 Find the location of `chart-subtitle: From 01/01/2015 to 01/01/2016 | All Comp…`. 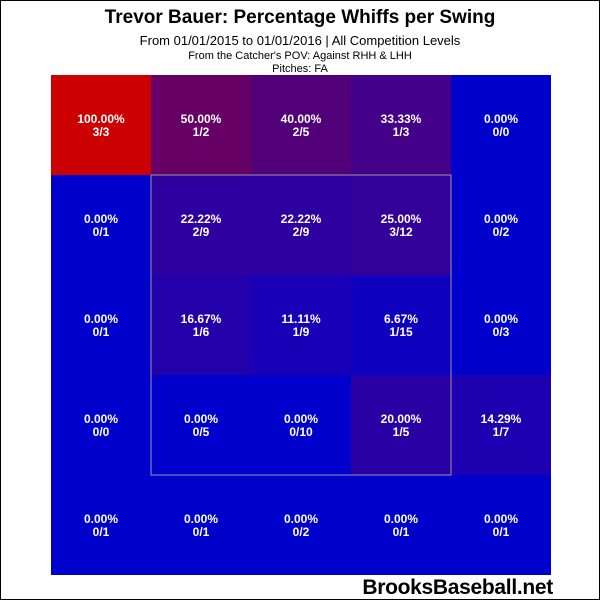

chart-subtitle: From 01/01/2015 to 01/01/2016 | All Comp… is located at coordinates (300, 40).